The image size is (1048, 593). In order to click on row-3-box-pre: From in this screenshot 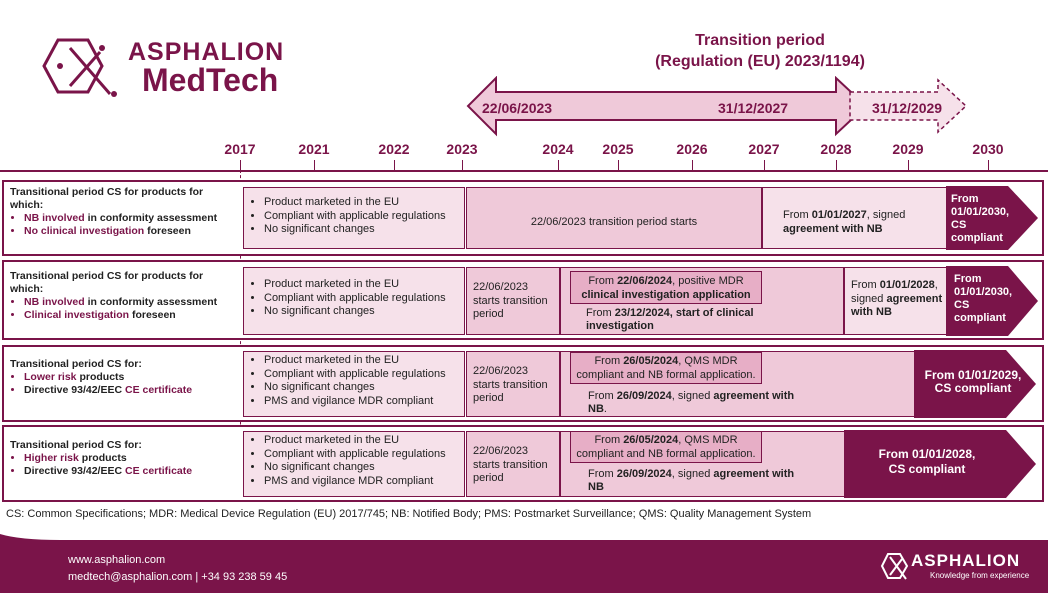, I will do `click(609, 361)`.